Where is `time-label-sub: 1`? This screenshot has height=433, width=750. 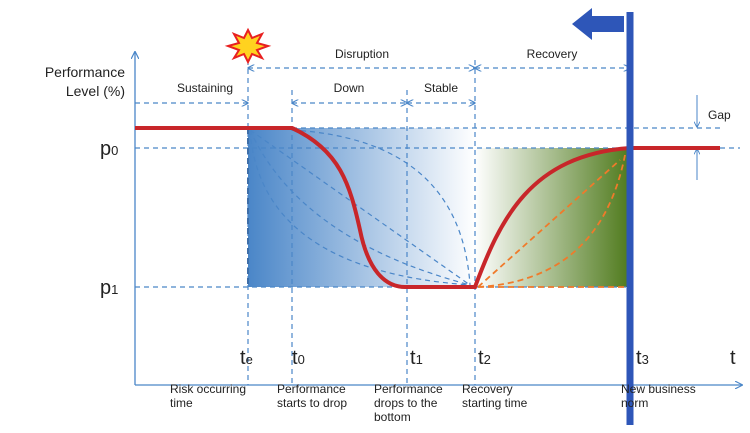 time-label-sub: 1 is located at coordinates (419, 359).